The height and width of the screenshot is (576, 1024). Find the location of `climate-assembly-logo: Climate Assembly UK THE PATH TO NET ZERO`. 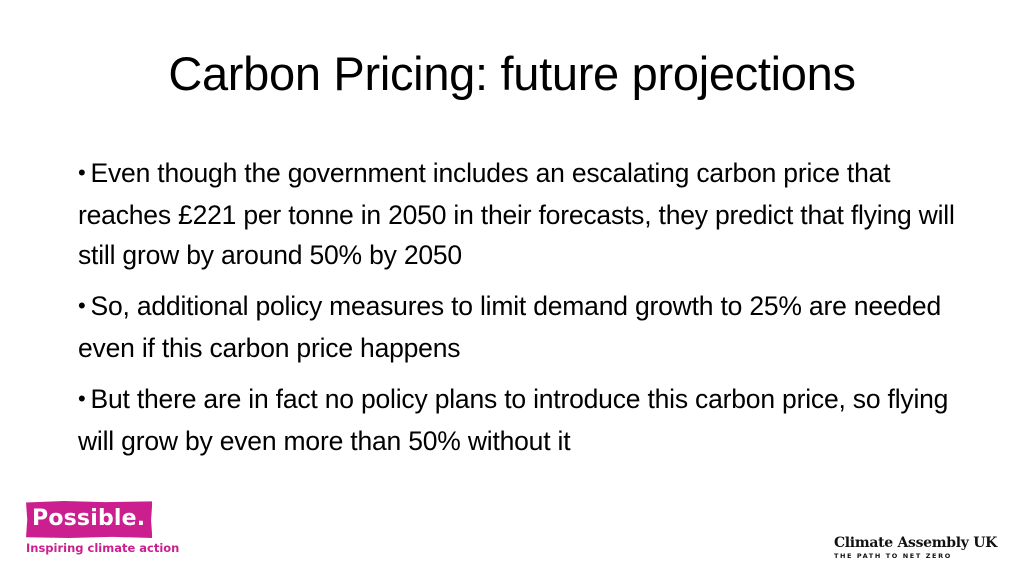

climate-assembly-logo: Climate Assembly UK THE PATH TO NET ZERO is located at coordinates (915, 548).